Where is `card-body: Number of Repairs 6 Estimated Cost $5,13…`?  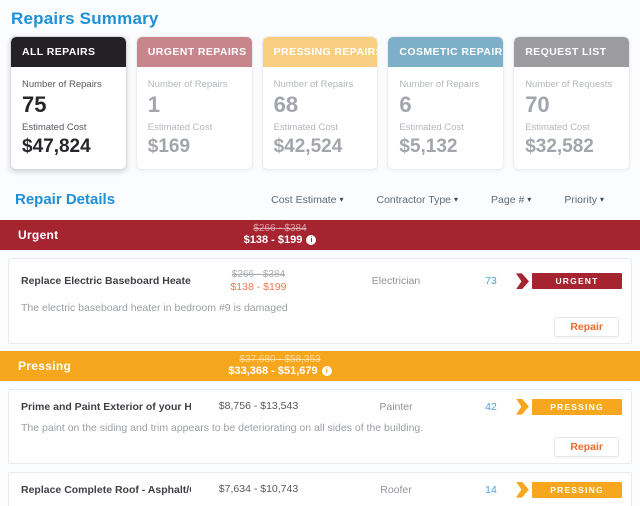
card-body: Number of Repairs 6 Estimated Cost $5,13… is located at coordinates (445, 112).